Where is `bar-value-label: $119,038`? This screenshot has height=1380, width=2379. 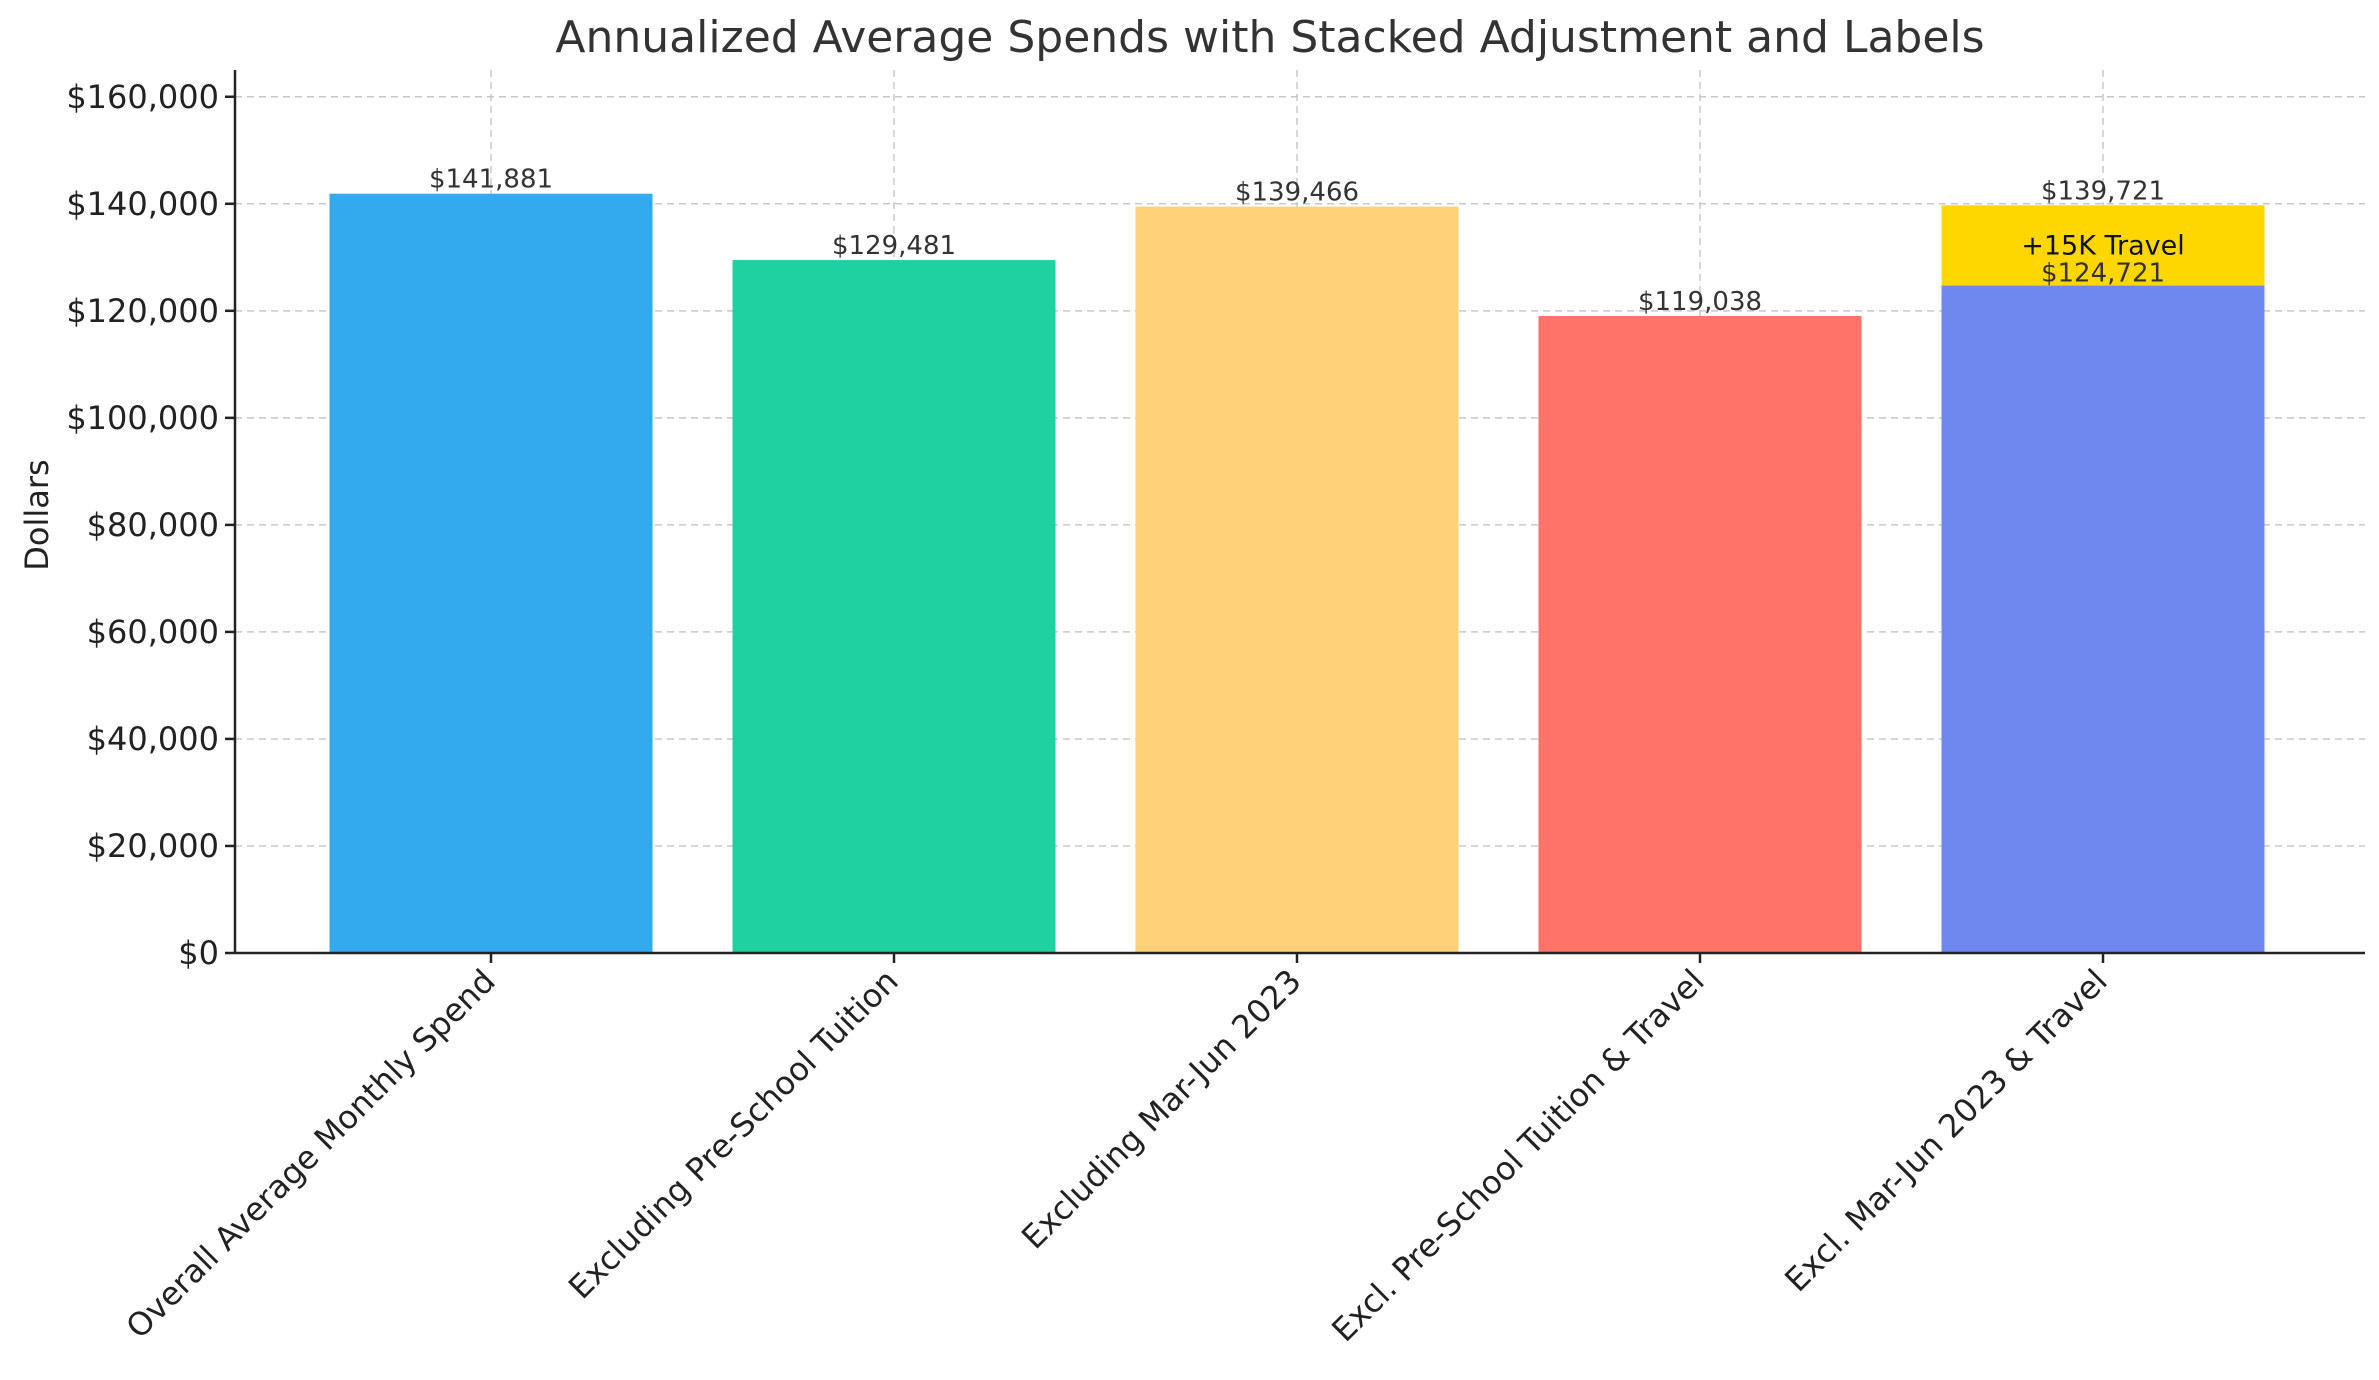 bar-value-label: $119,038 is located at coordinates (1700, 302).